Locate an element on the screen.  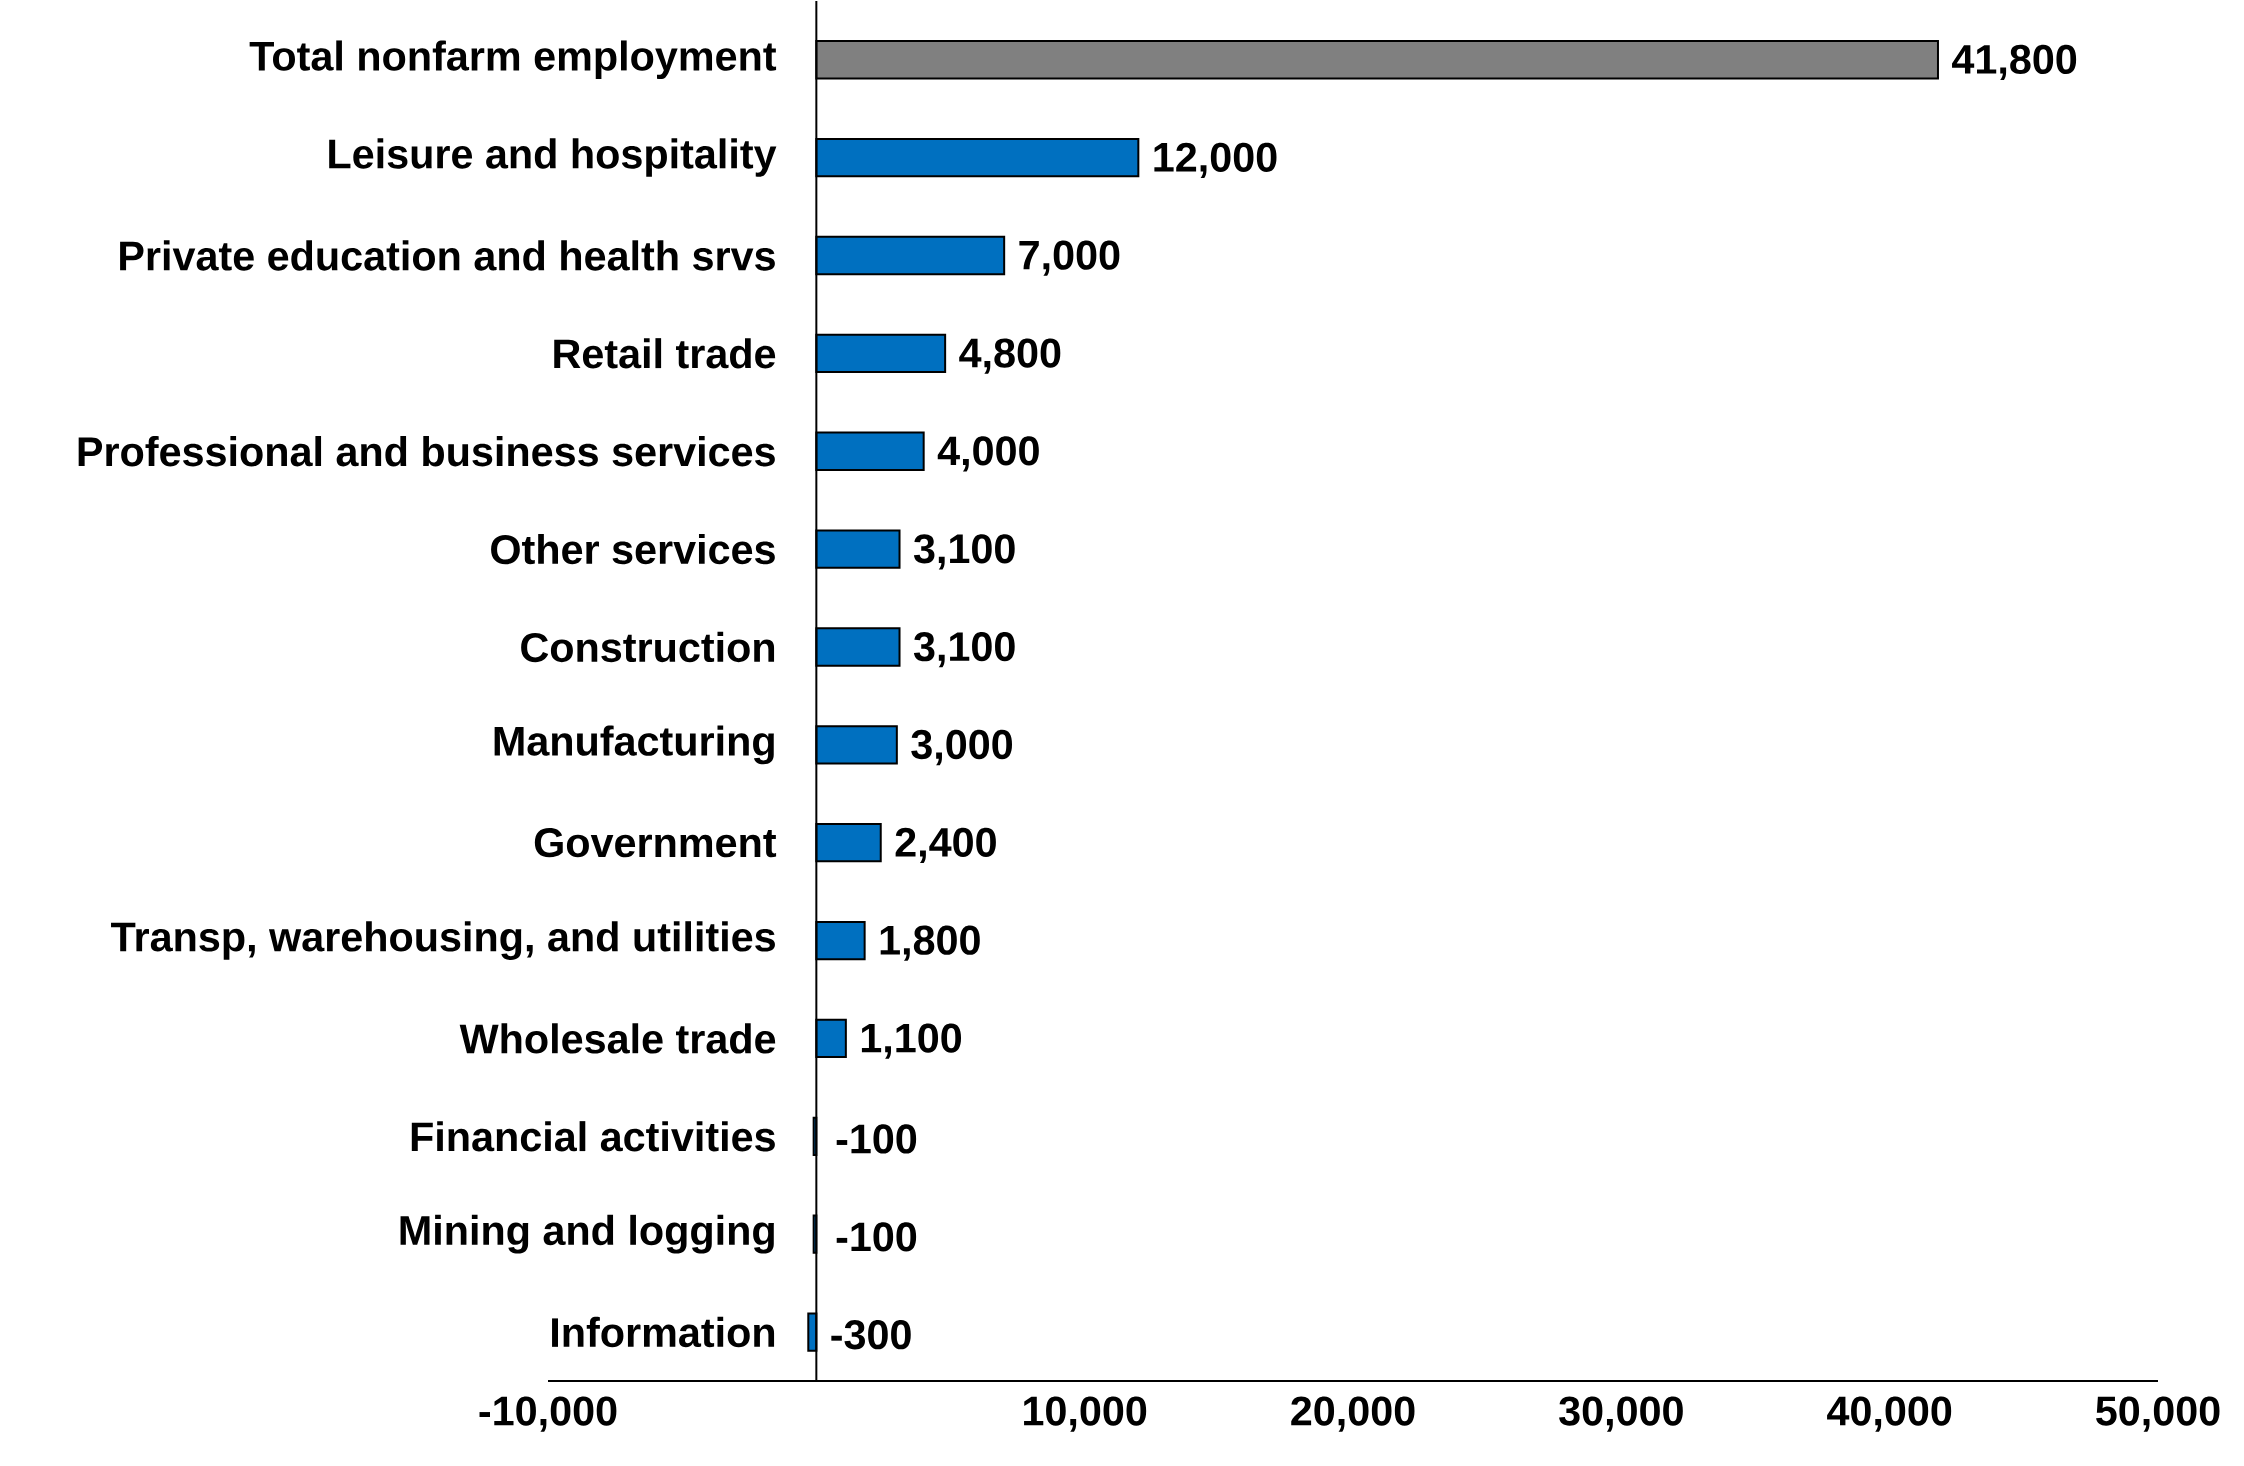
data-label: 4,800 is located at coordinates (1010, 356).